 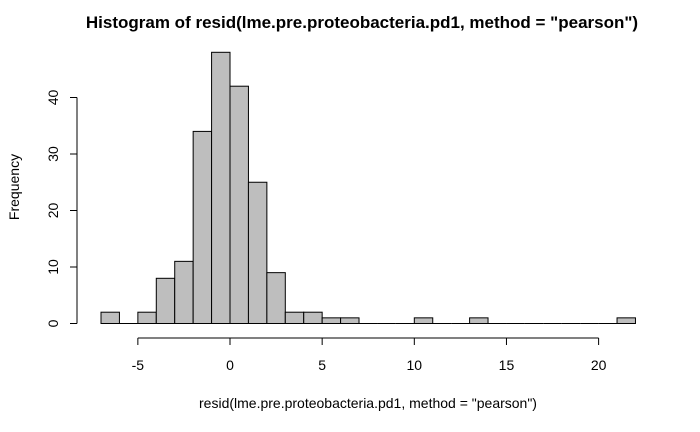 What do you see at coordinates (507, 365) in the screenshot?
I see `x-tick-label: 15` at bounding box center [507, 365].